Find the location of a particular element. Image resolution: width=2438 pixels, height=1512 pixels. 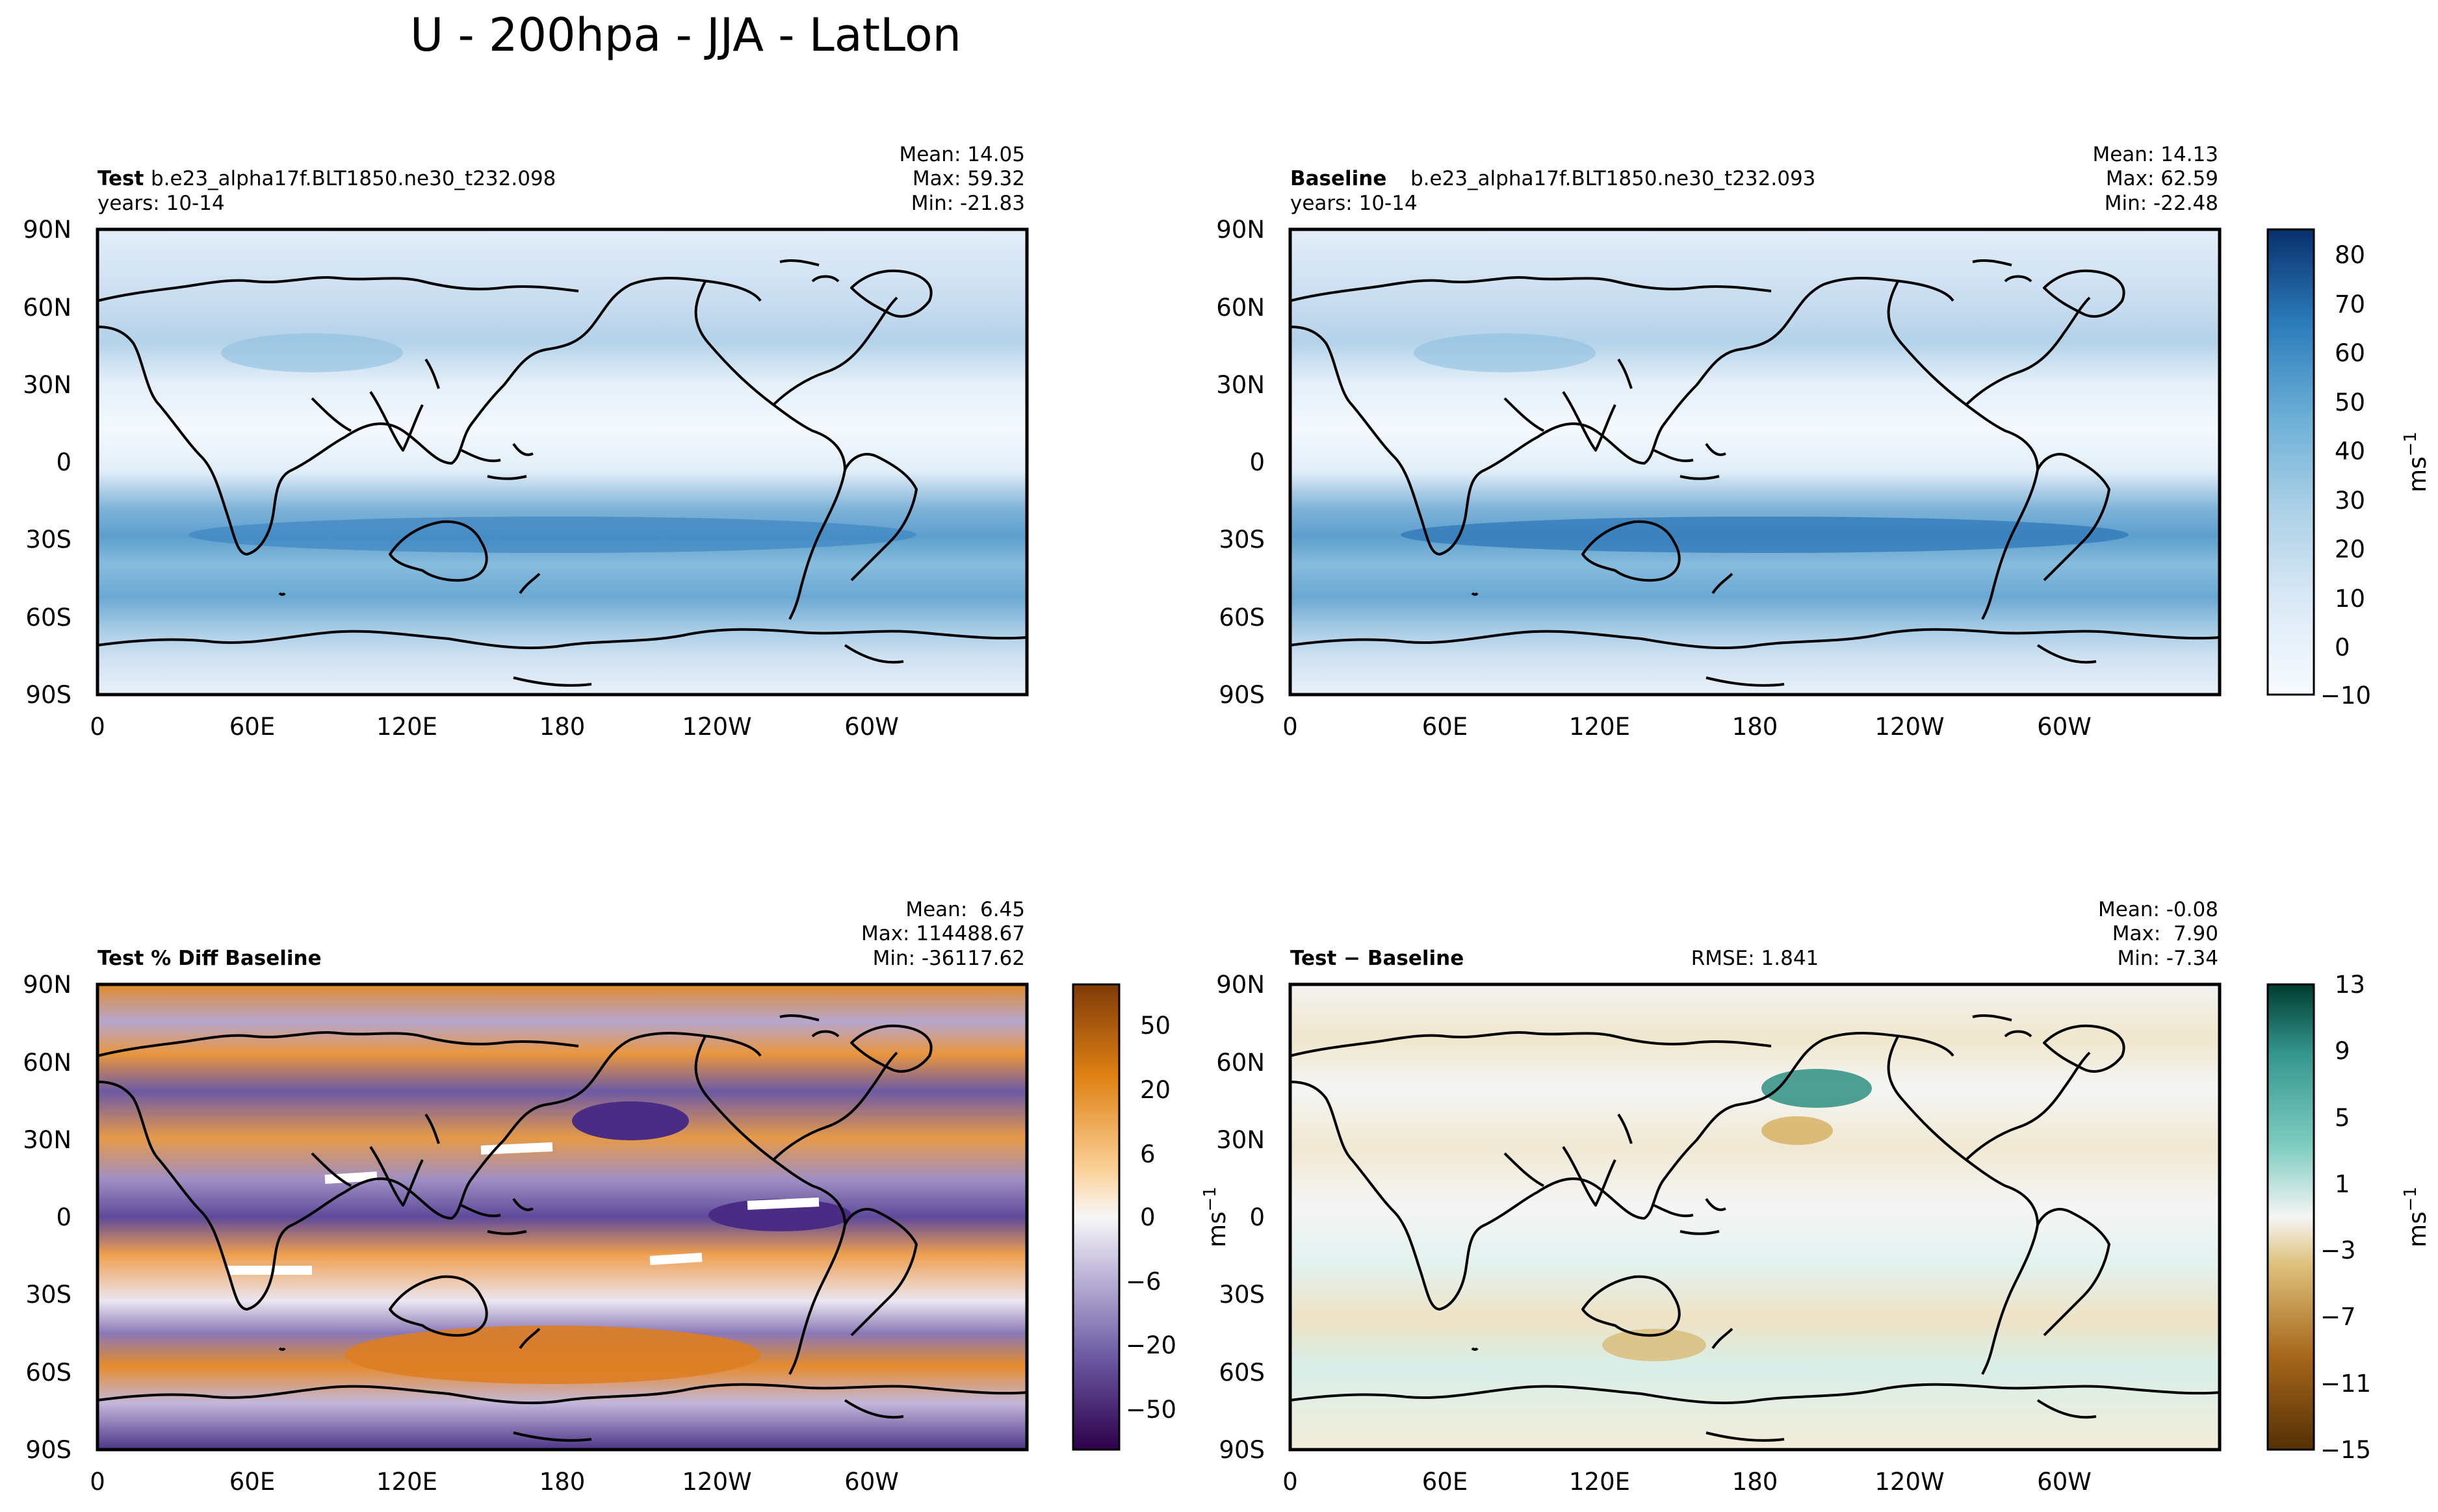

pctdiff-xtick-4: 120W is located at coordinates (716, 1482).